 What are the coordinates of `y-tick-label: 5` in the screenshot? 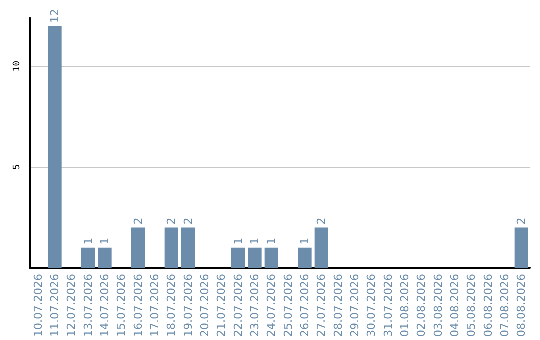 It's located at (17, 167).